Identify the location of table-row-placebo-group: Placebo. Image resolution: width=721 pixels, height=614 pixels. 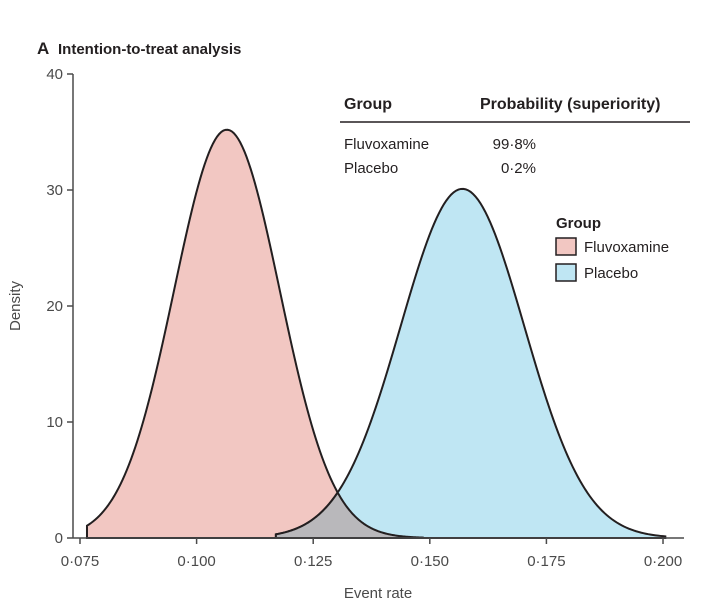
(371, 168).